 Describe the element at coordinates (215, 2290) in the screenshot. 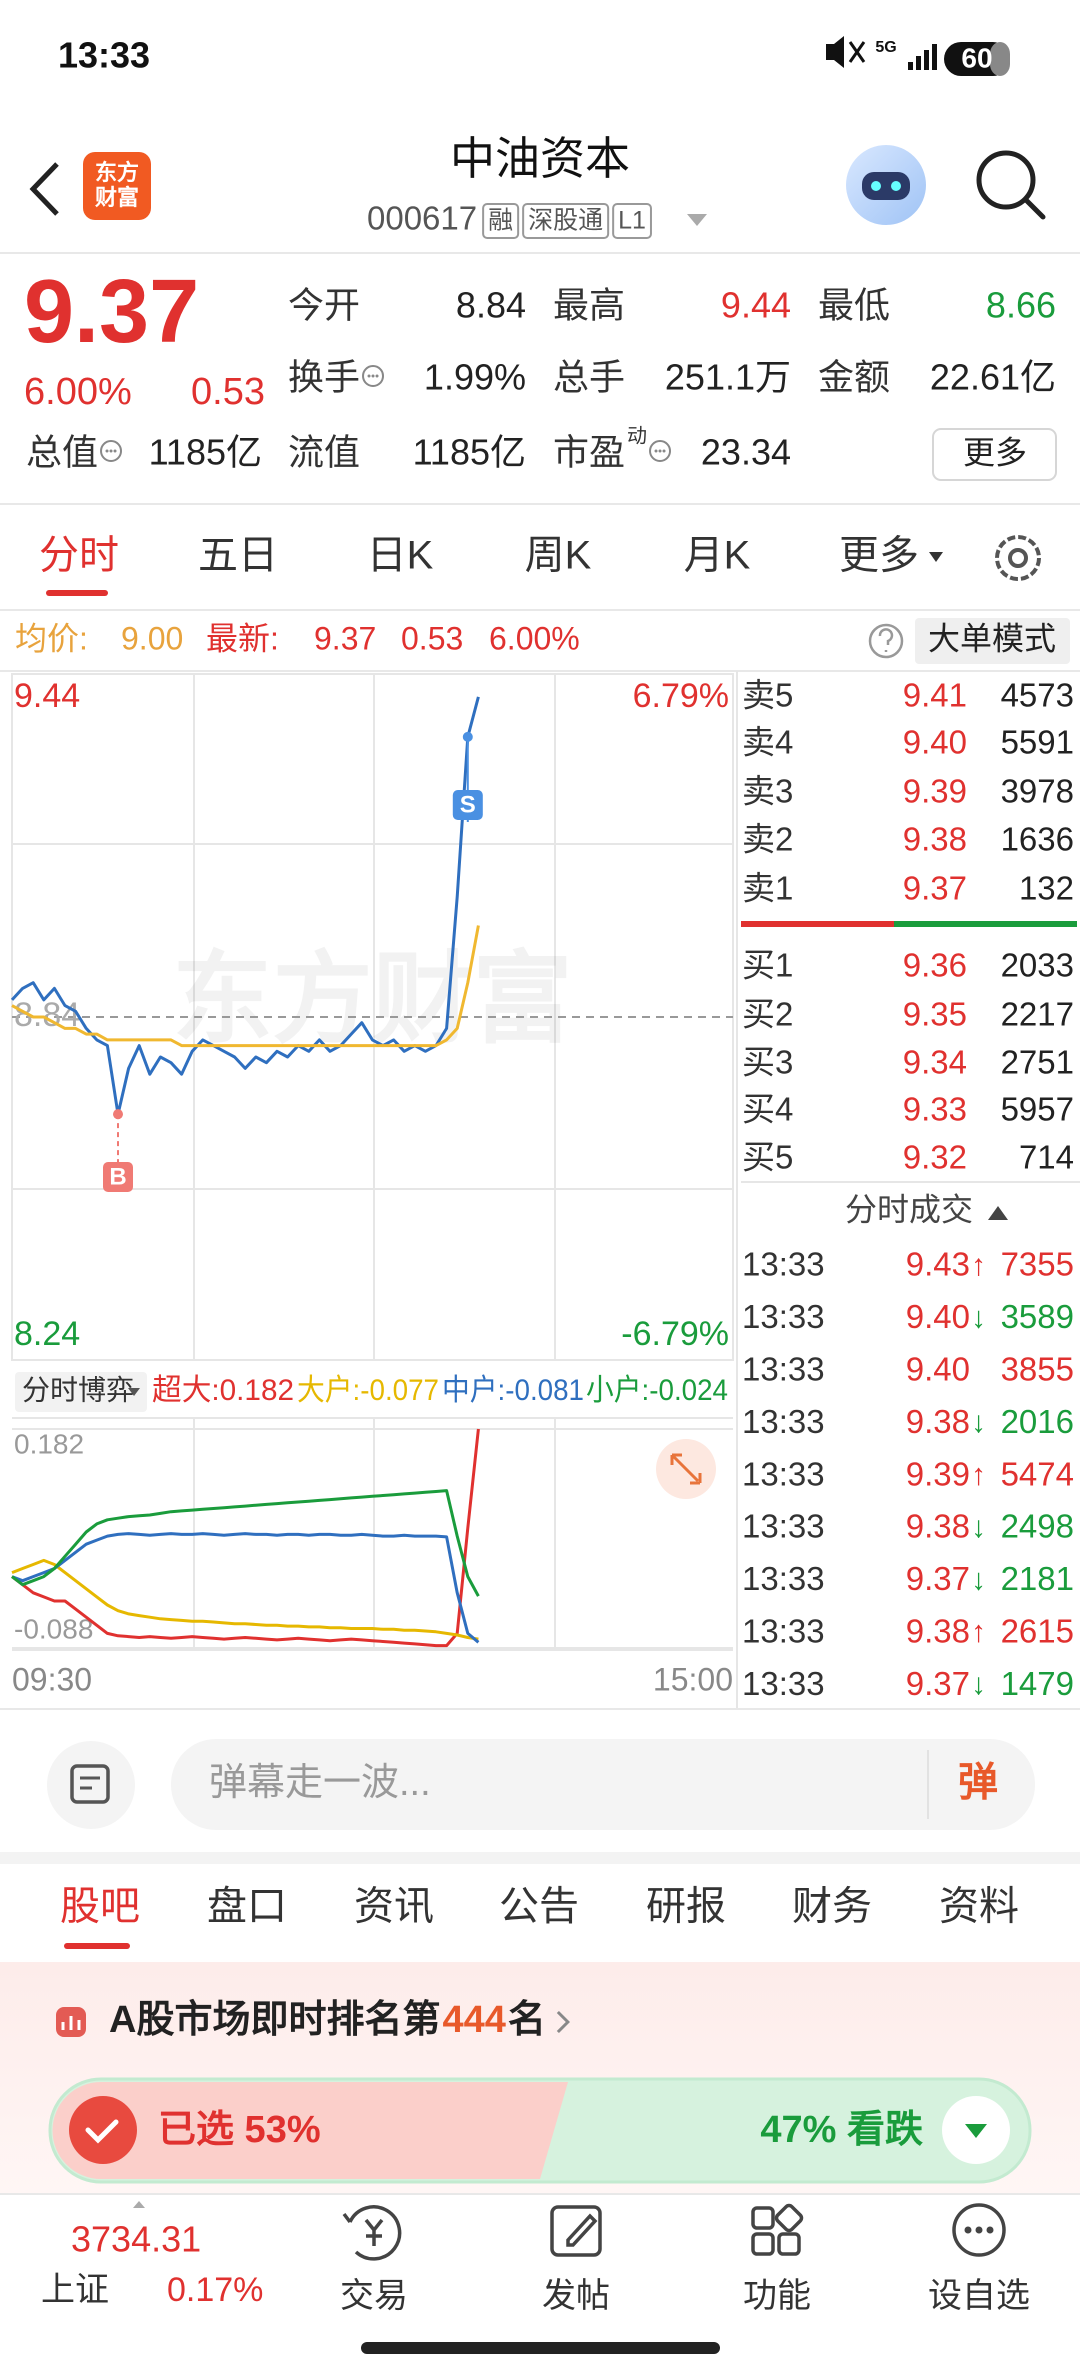

I see `index-change: 0.17%` at that location.